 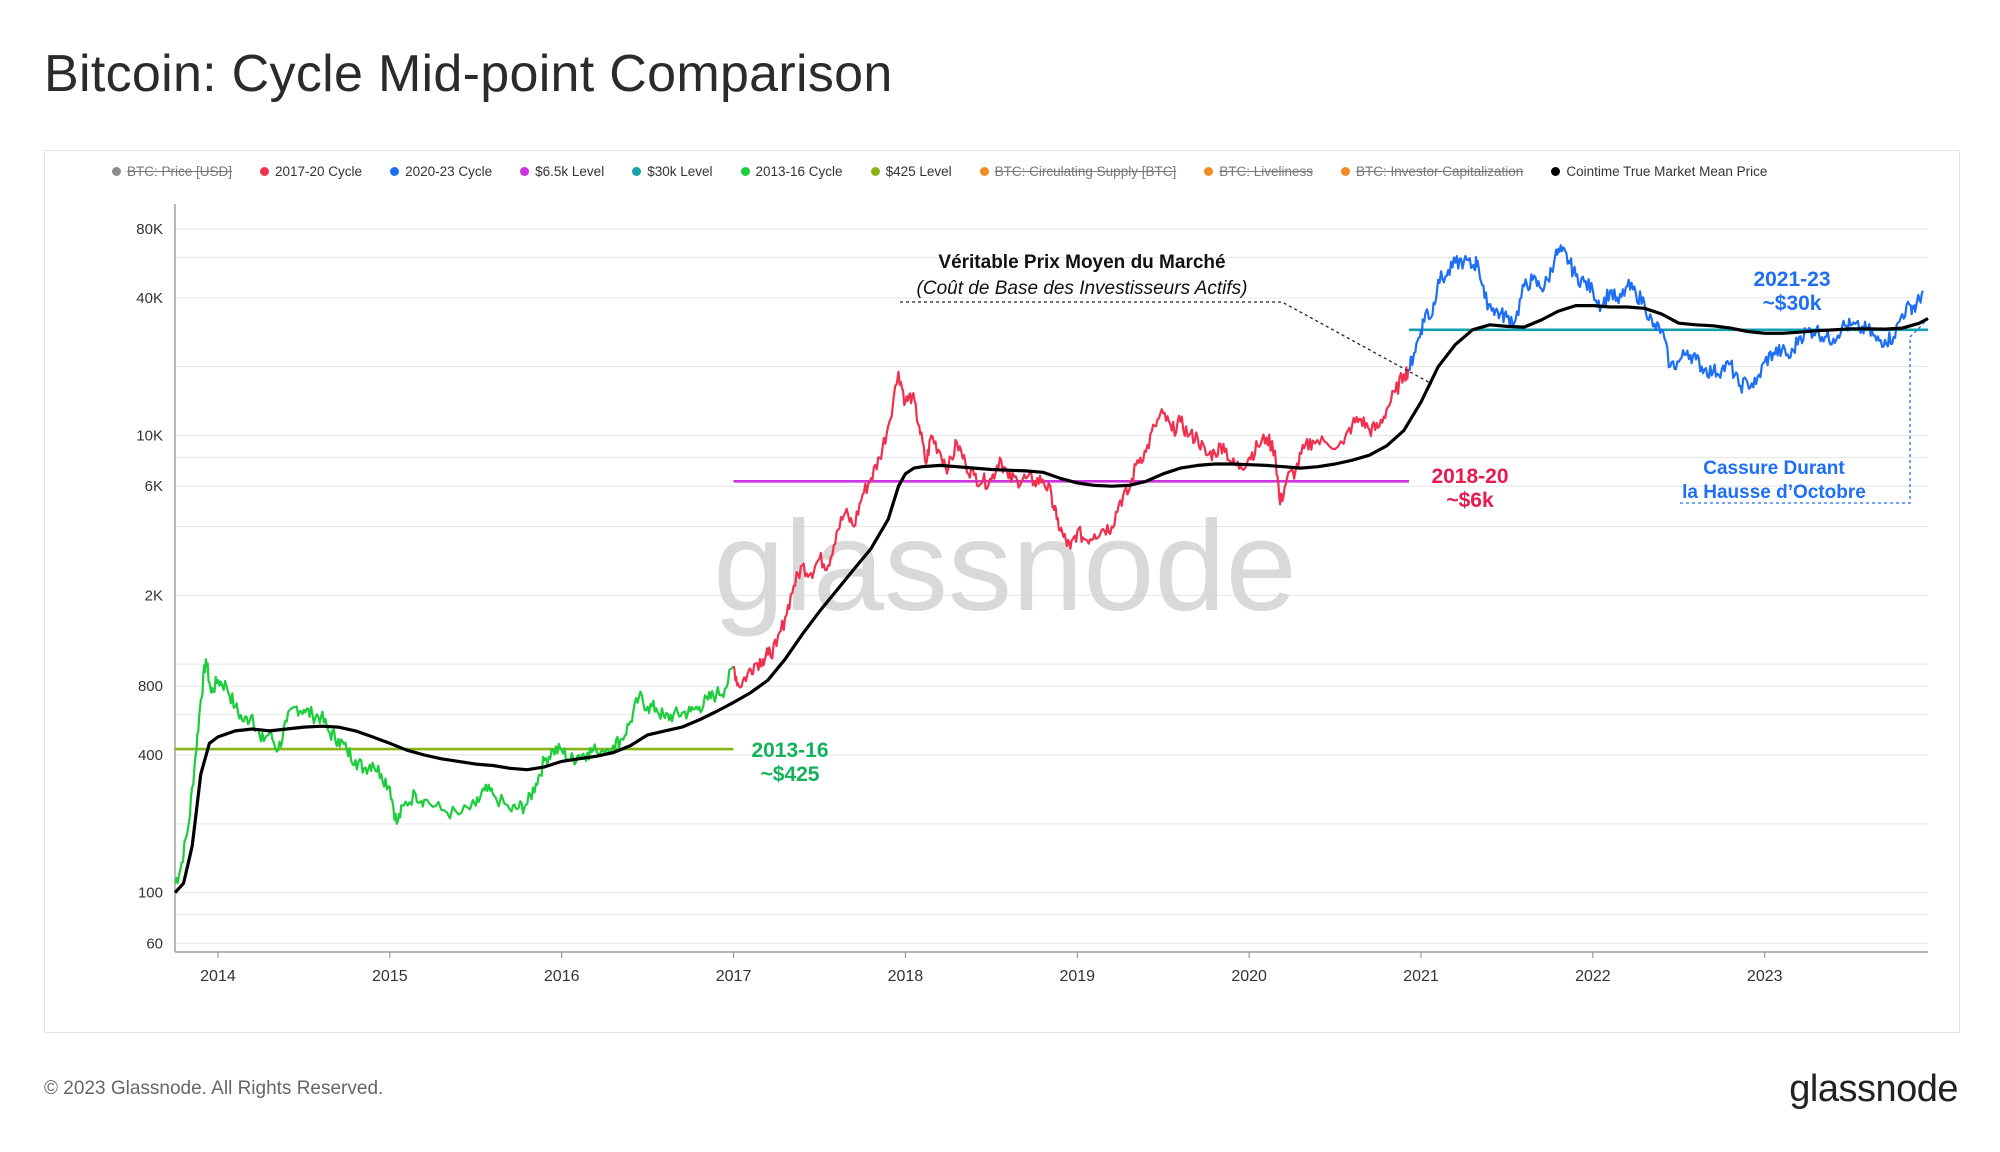 I want to click on y-tick-label: 40K, so click(x=149, y=298).